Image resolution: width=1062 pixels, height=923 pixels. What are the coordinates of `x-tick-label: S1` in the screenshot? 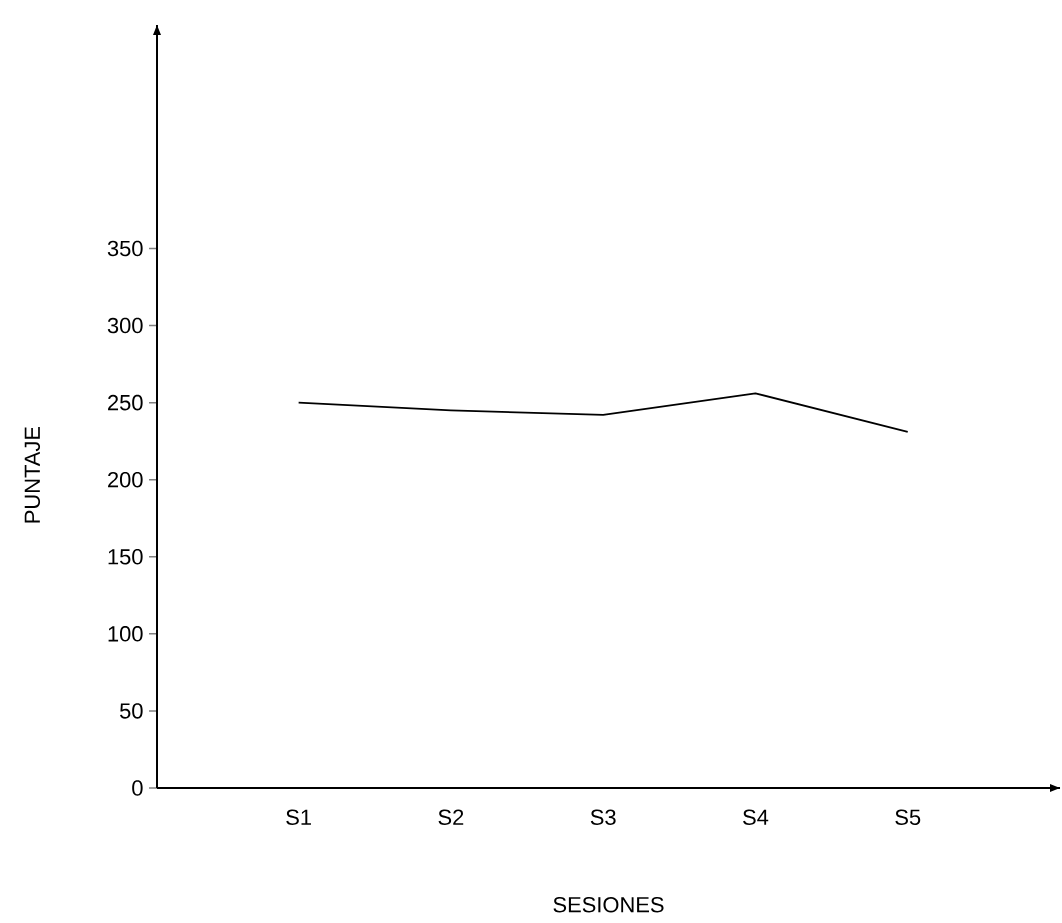 It's located at (298, 817).